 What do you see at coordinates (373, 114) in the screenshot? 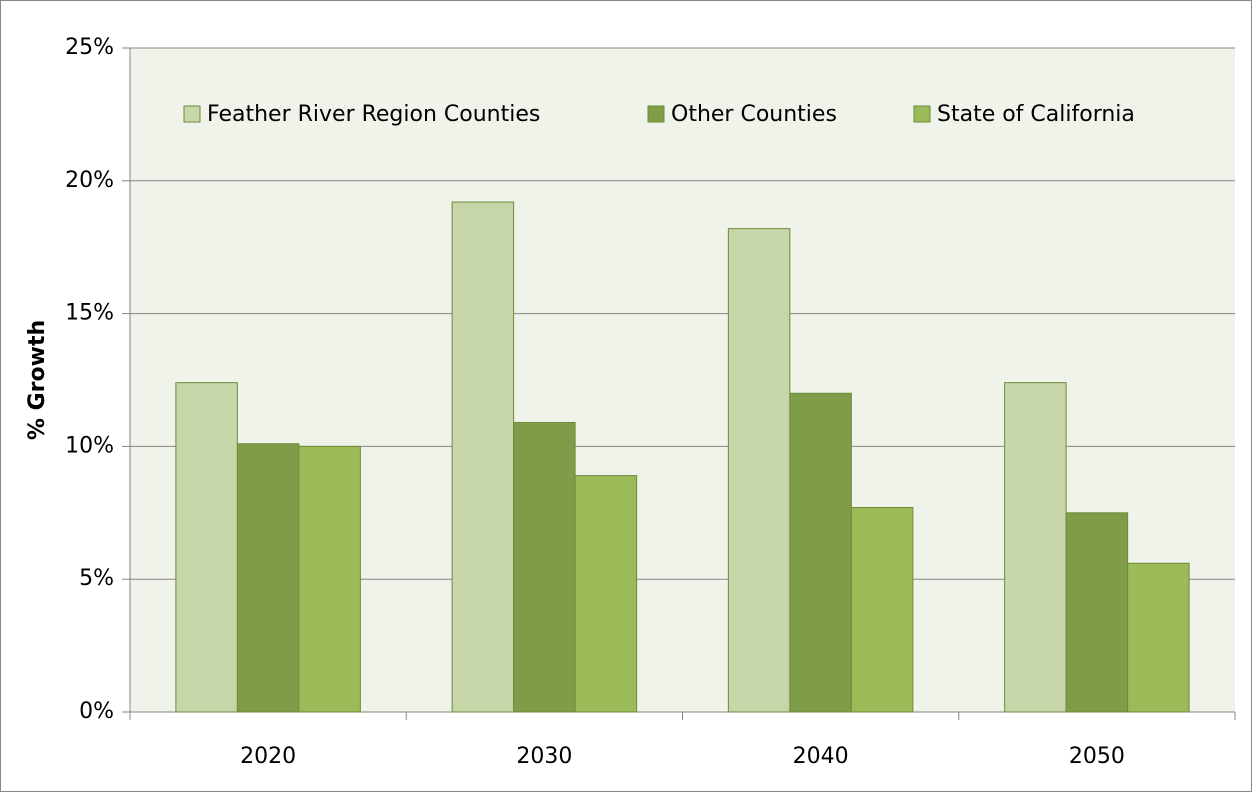
I see `legend-label: Feather River Region Counties` at bounding box center [373, 114].